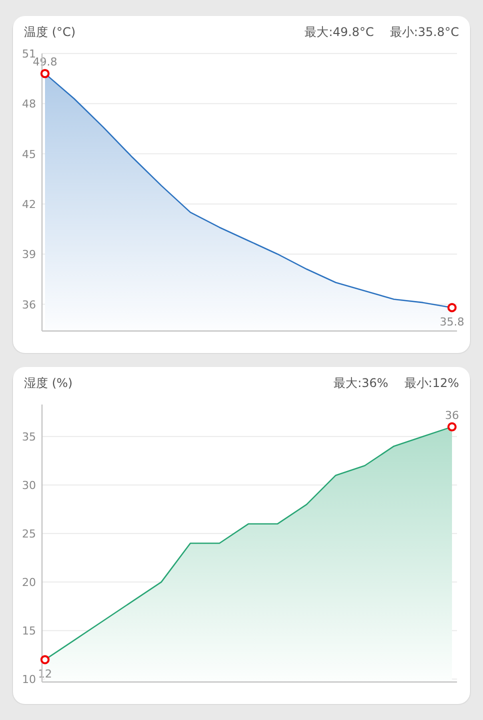 Image resolution: width=483 pixels, height=720 pixels. What do you see at coordinates (339, 32) in the screenshot?
I see `text: 最大:49.8°C` at bounding box center [339, 32].